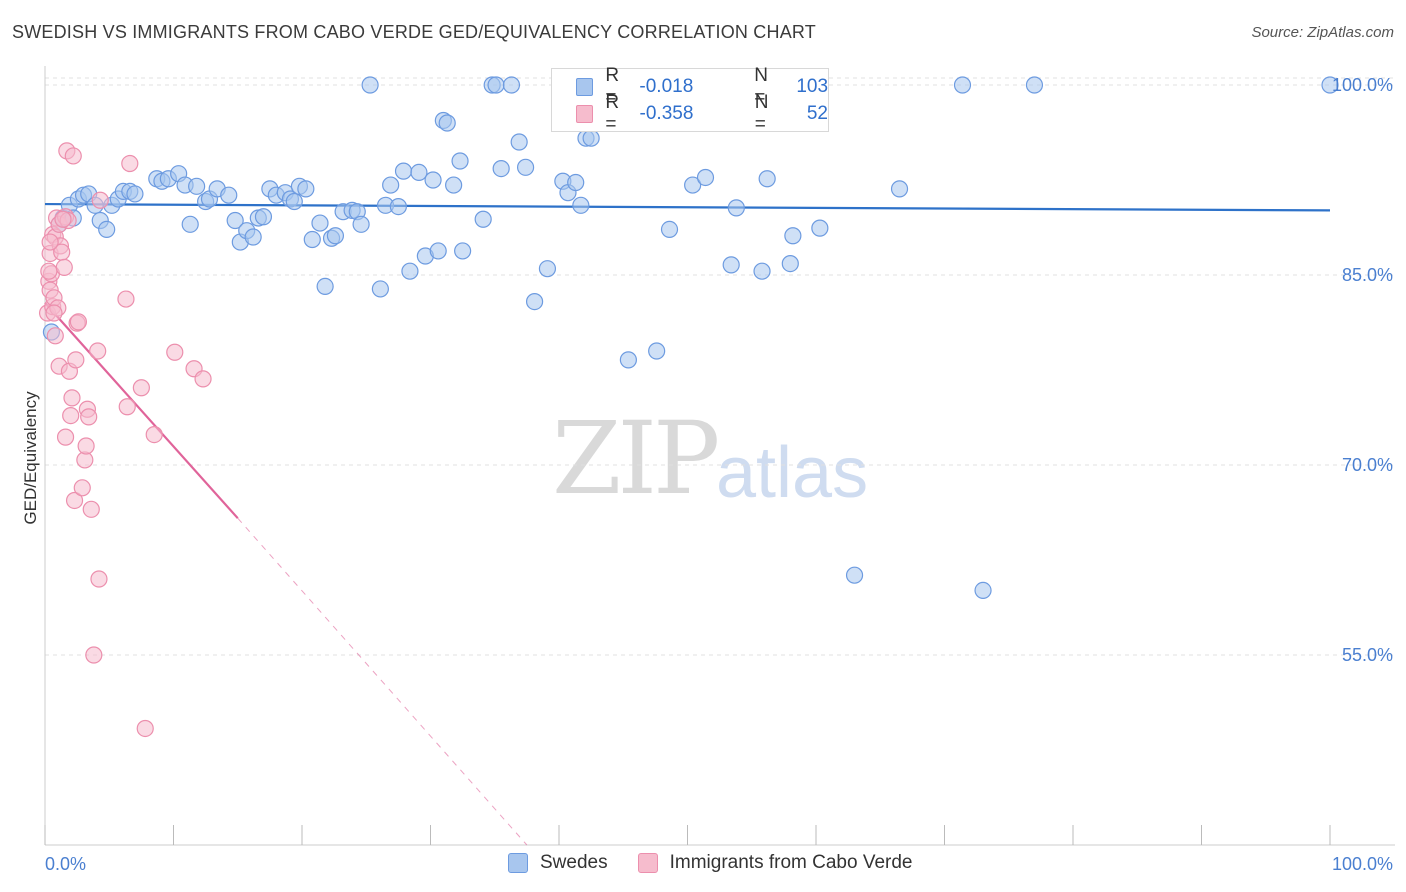 The height and width of the screenshot is (892, 1406). What do you see at coordinates (141, 410) in the screenshot?
I see `cabo-verde-trend-line` at bounding box center [141, 410].